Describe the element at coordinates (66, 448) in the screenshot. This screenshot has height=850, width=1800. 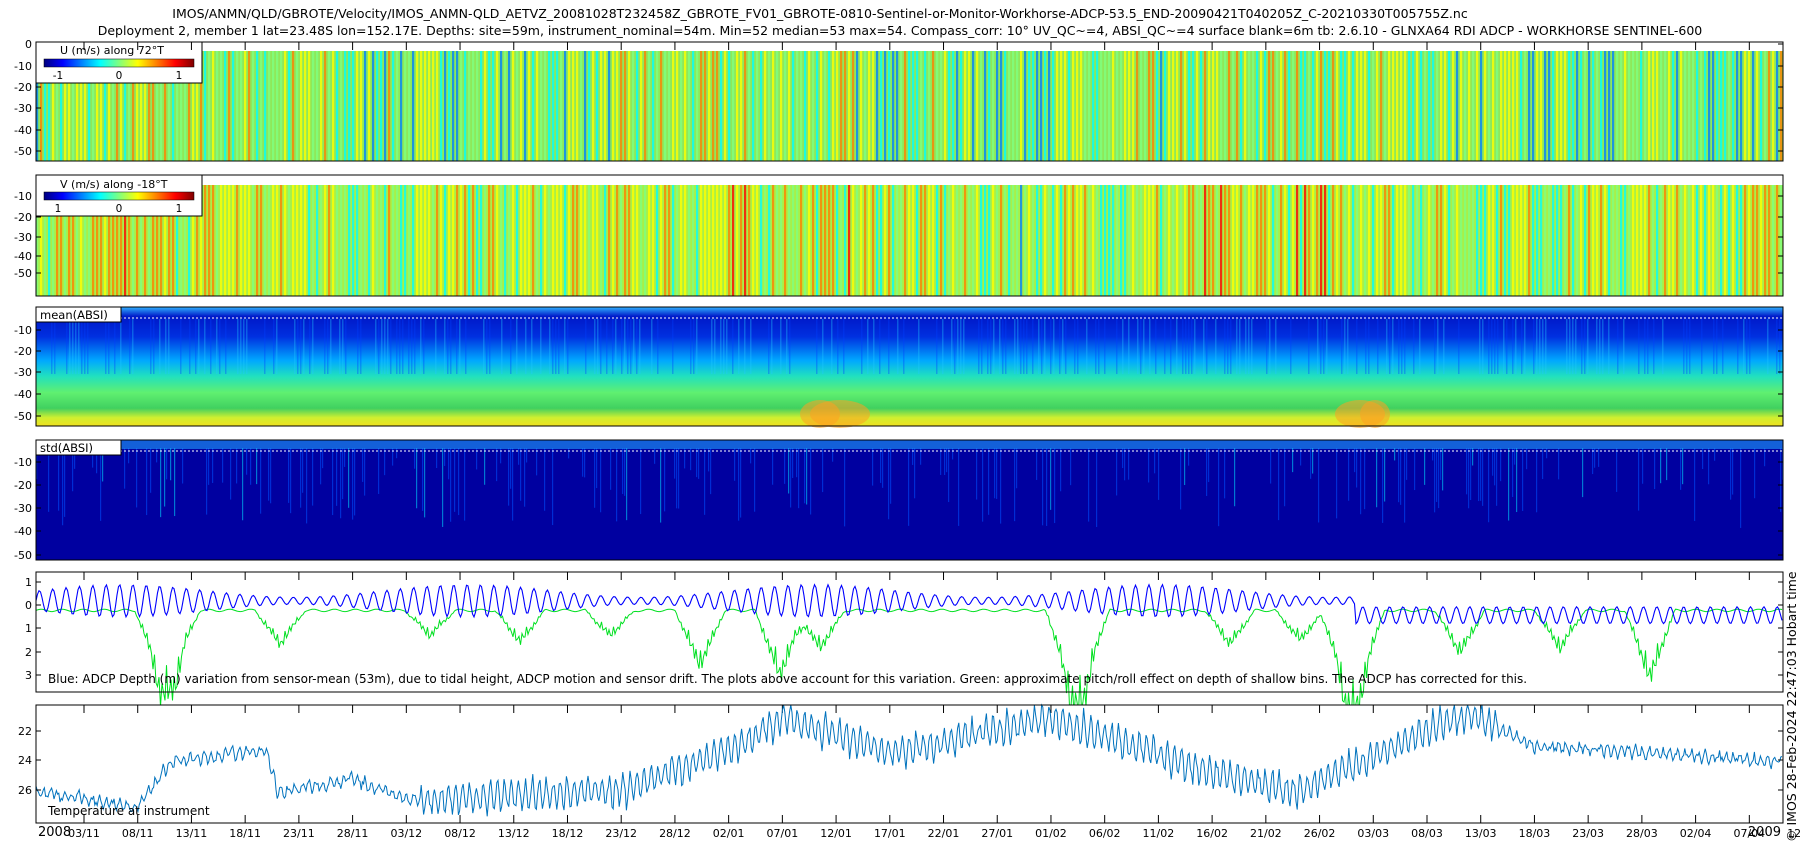
I see `std-absi-label: std(ABSI)` at that location.